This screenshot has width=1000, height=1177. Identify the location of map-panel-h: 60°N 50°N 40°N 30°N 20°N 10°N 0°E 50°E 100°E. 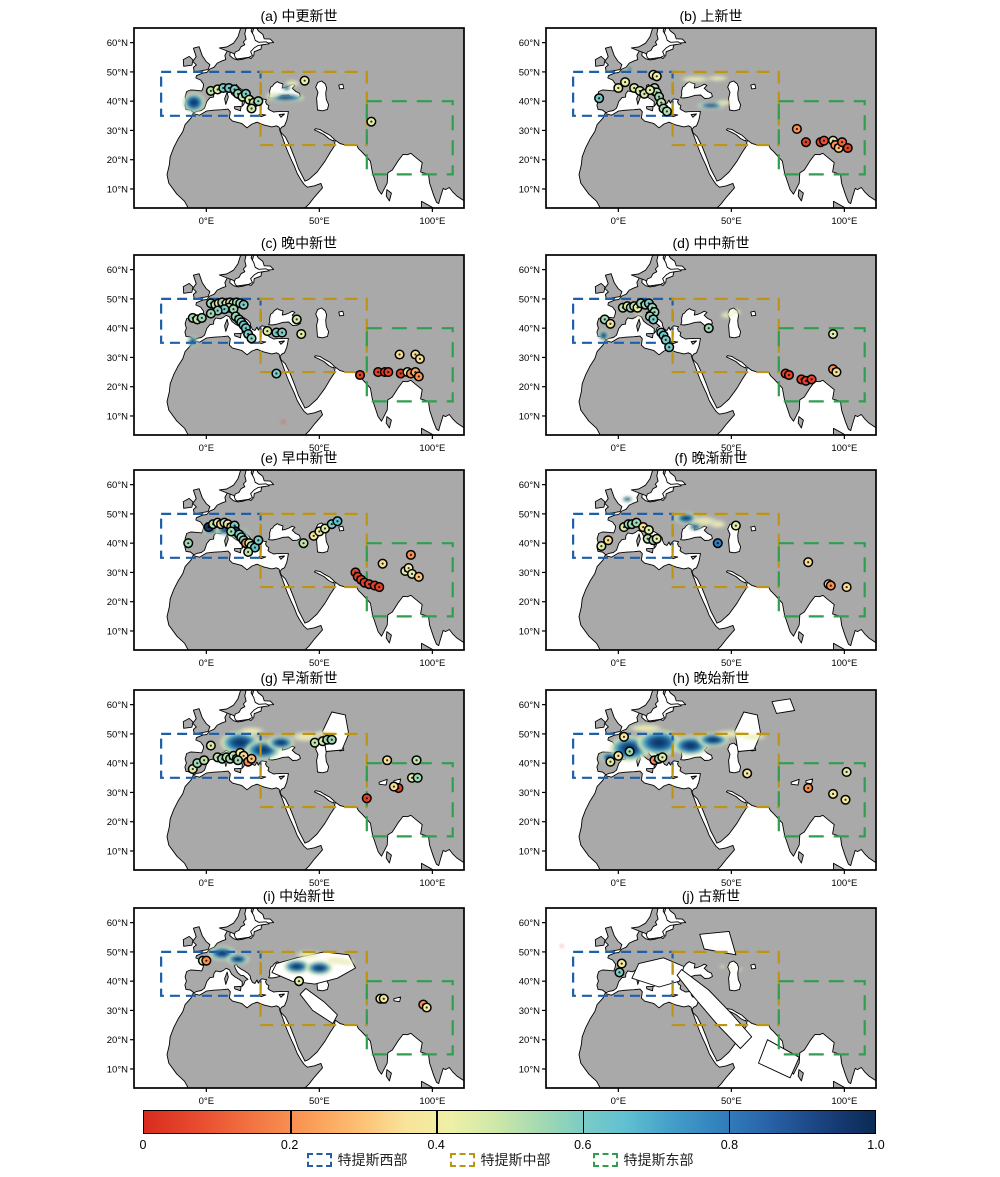
(698, 789).